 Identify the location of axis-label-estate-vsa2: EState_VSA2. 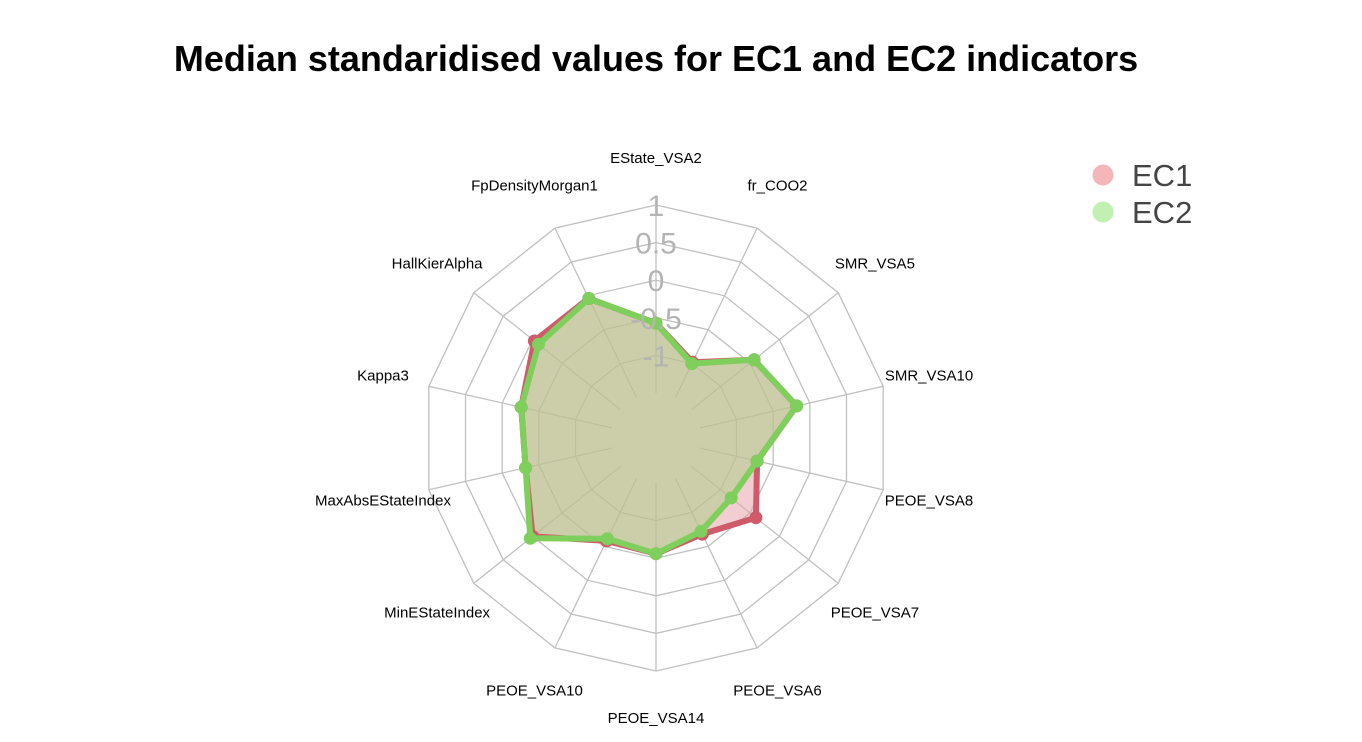
(656, 158).